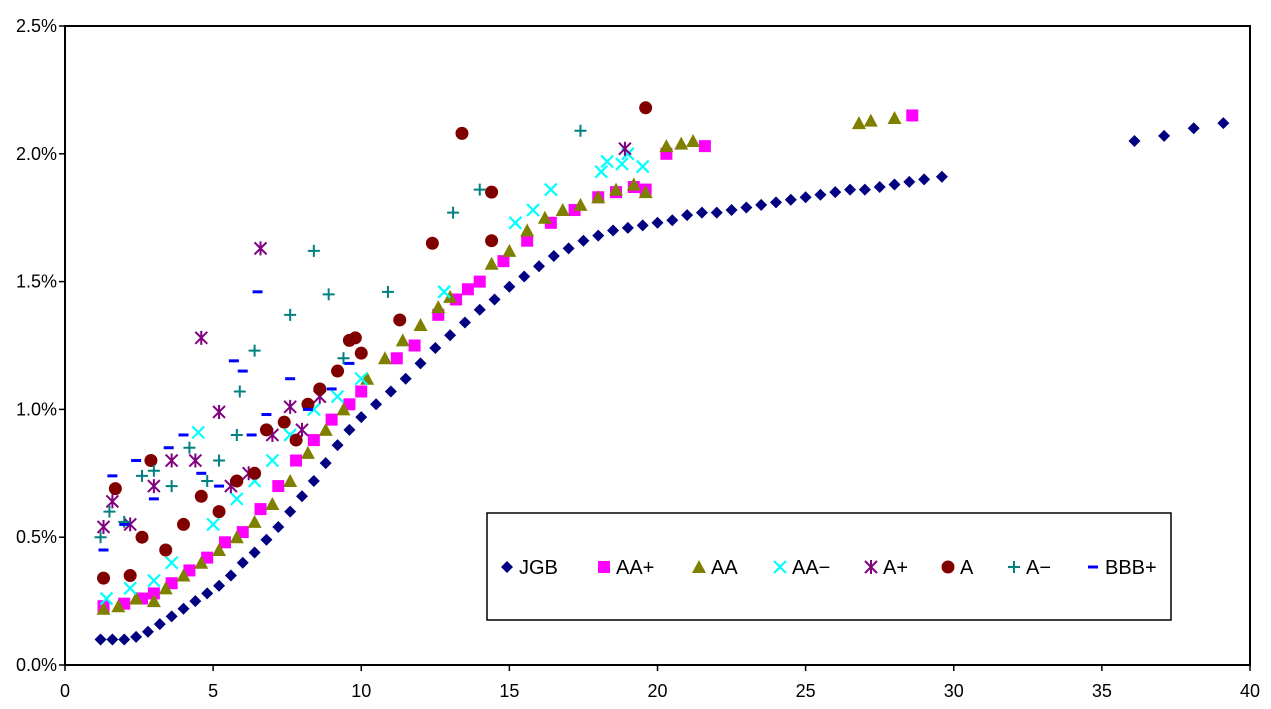  I want to click on legend: JGB AA+ AA AA− A+ A A− BBB+, so click(829, 566).